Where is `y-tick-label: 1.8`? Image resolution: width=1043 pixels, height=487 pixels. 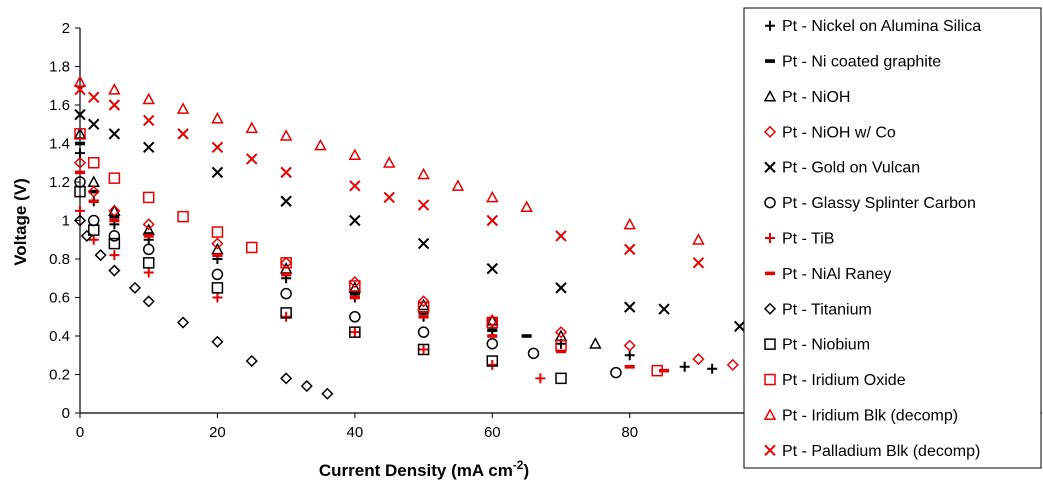 y-tick-label: 1.8 is located at coordinates (59, 67).